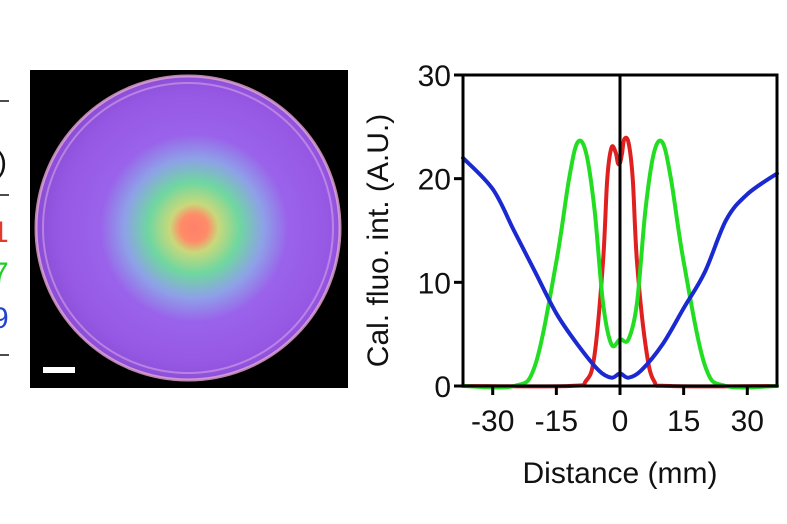 The width and height of the screenshot is (787, 524). I want to click on x-tick-label: 15, so click(683, 421).